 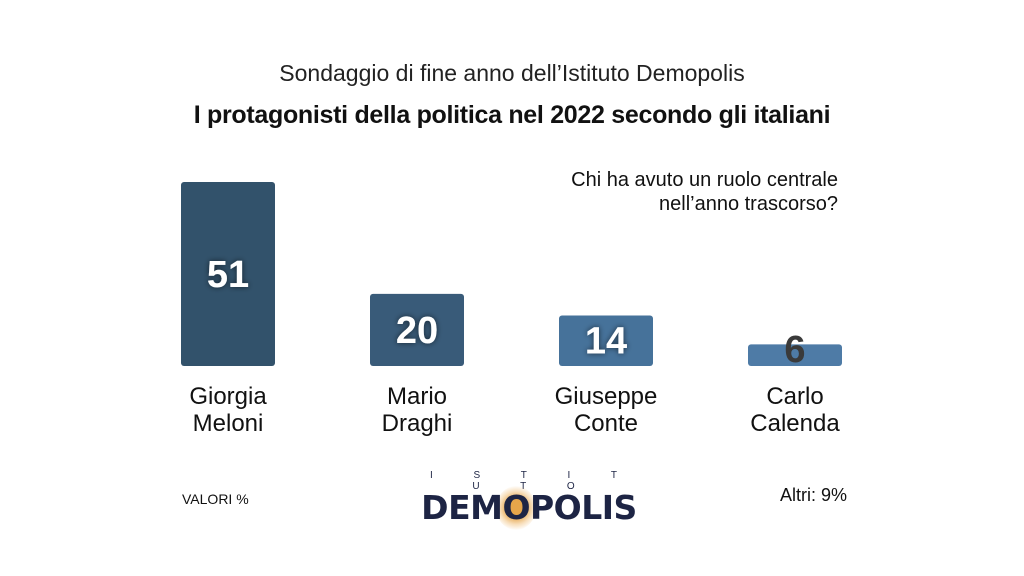 What do you see at coordinates (704, 180) in the screenshot?
I see `question-line-1: Chi ha avuto un ruolo centrale` at bounding box center [704, 180].